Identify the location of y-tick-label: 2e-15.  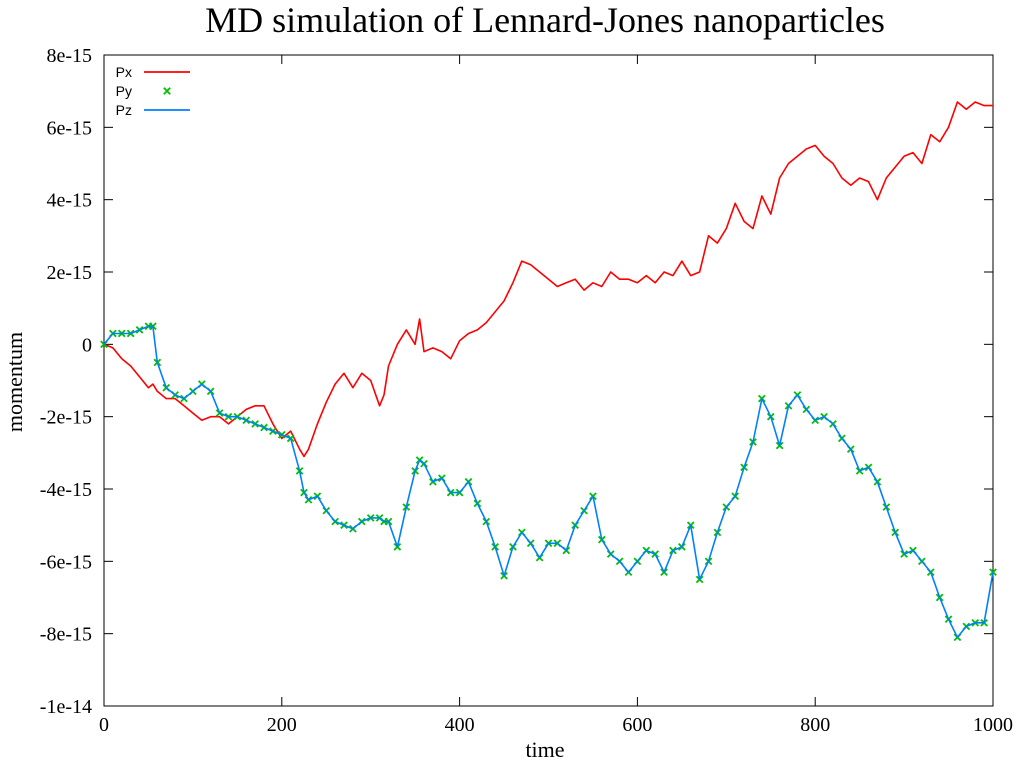
(69, 273).